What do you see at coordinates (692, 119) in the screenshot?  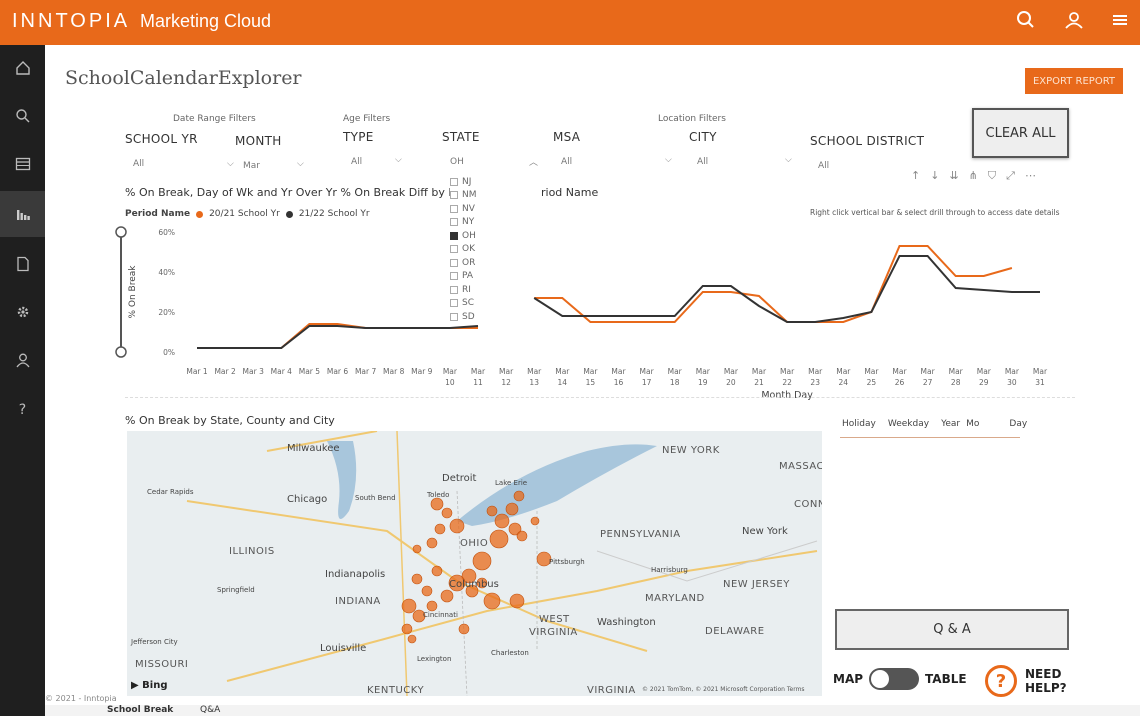 I see `filter-group-location: Location Filters` at bounding box center [692, 119].